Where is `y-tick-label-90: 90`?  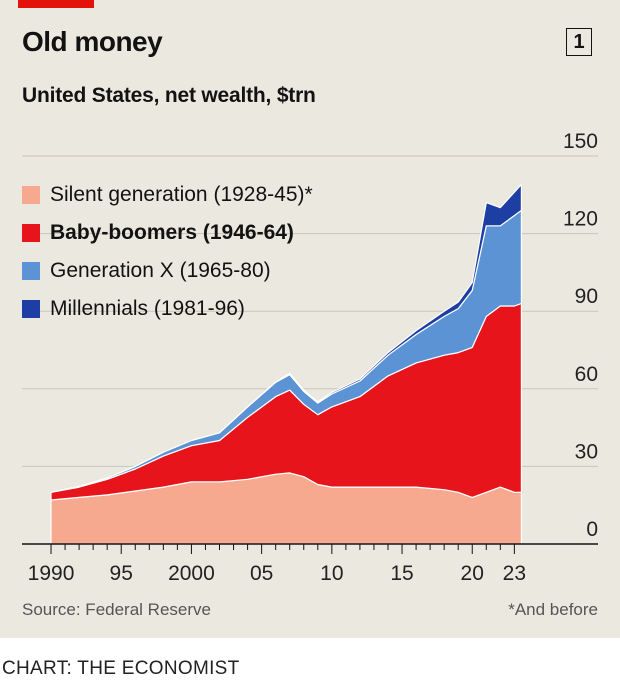
y-tick-label-90: 90 is located at coordinates (586, 296).